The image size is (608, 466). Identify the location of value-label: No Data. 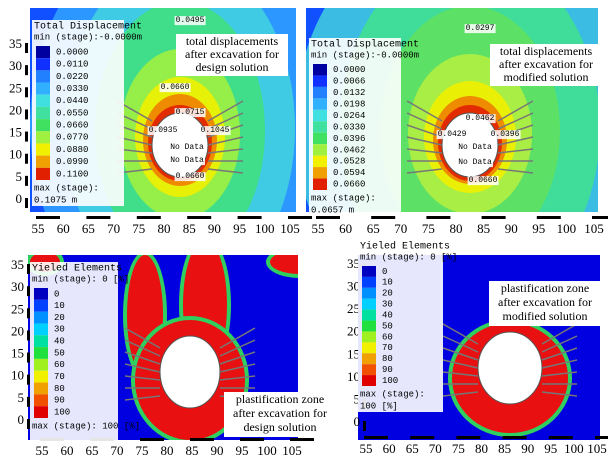
(475, 162).